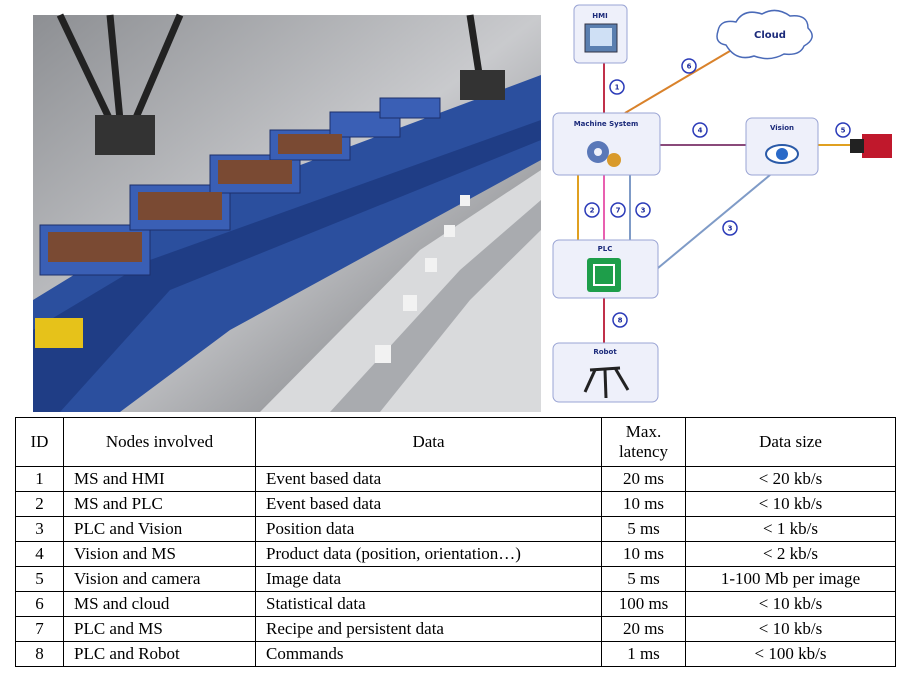 This screenshot has height=675, width=913. Describe the element at coordinates (39, 504) in the screenshot. I see `cell: 2` at that location.